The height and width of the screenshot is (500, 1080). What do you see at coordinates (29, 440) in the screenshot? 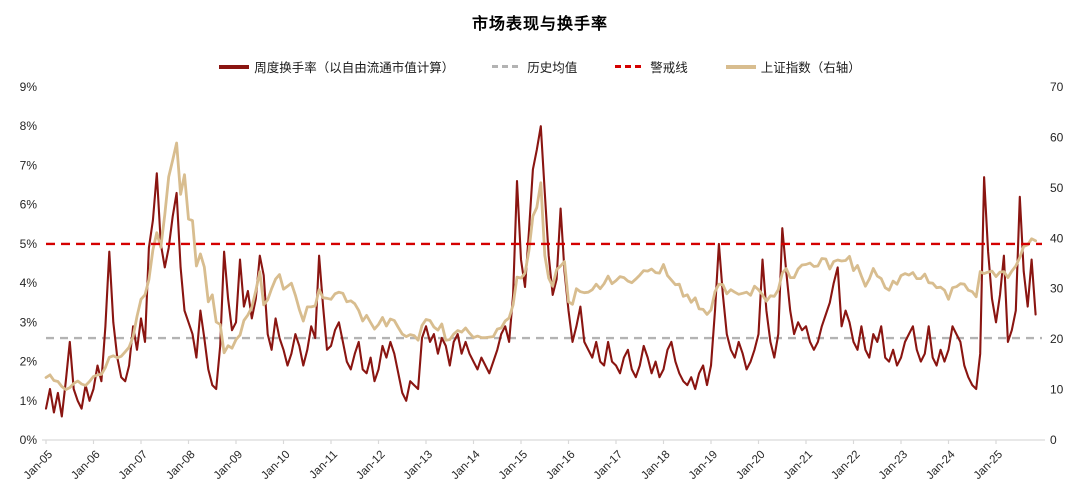
I see `left-axis-tick-label: 0%` at bounding box center [29, 440].